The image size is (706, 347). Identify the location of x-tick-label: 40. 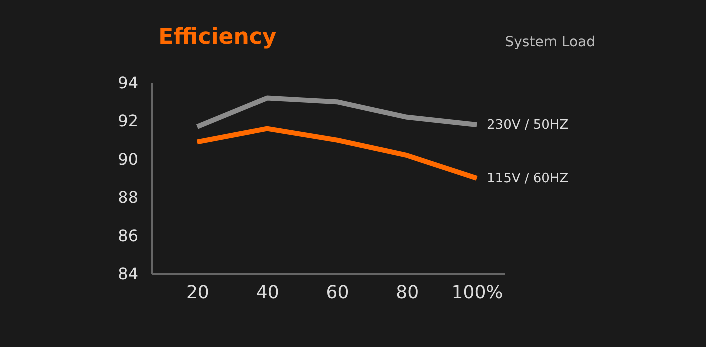
(268, 293).